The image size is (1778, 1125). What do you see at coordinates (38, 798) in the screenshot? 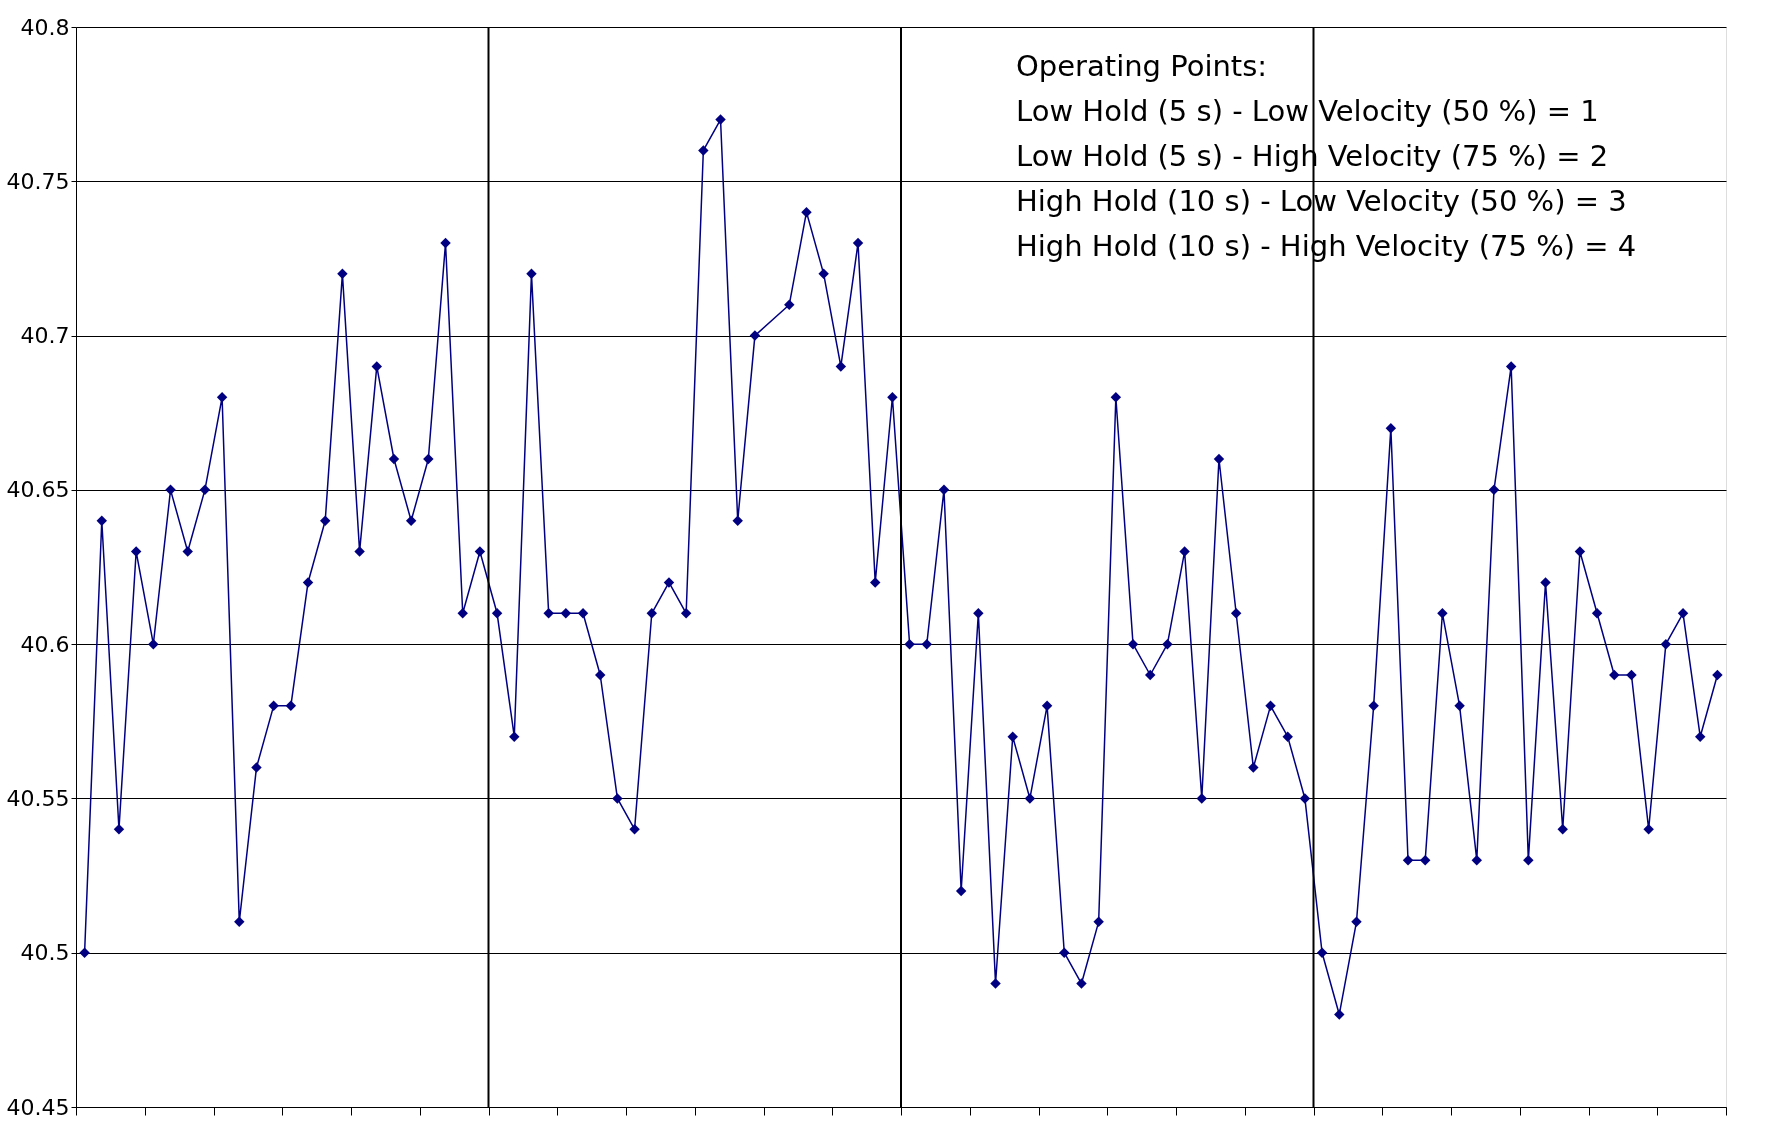
I see `y-tick-label: 40.55` at bounding box center [38, 798].